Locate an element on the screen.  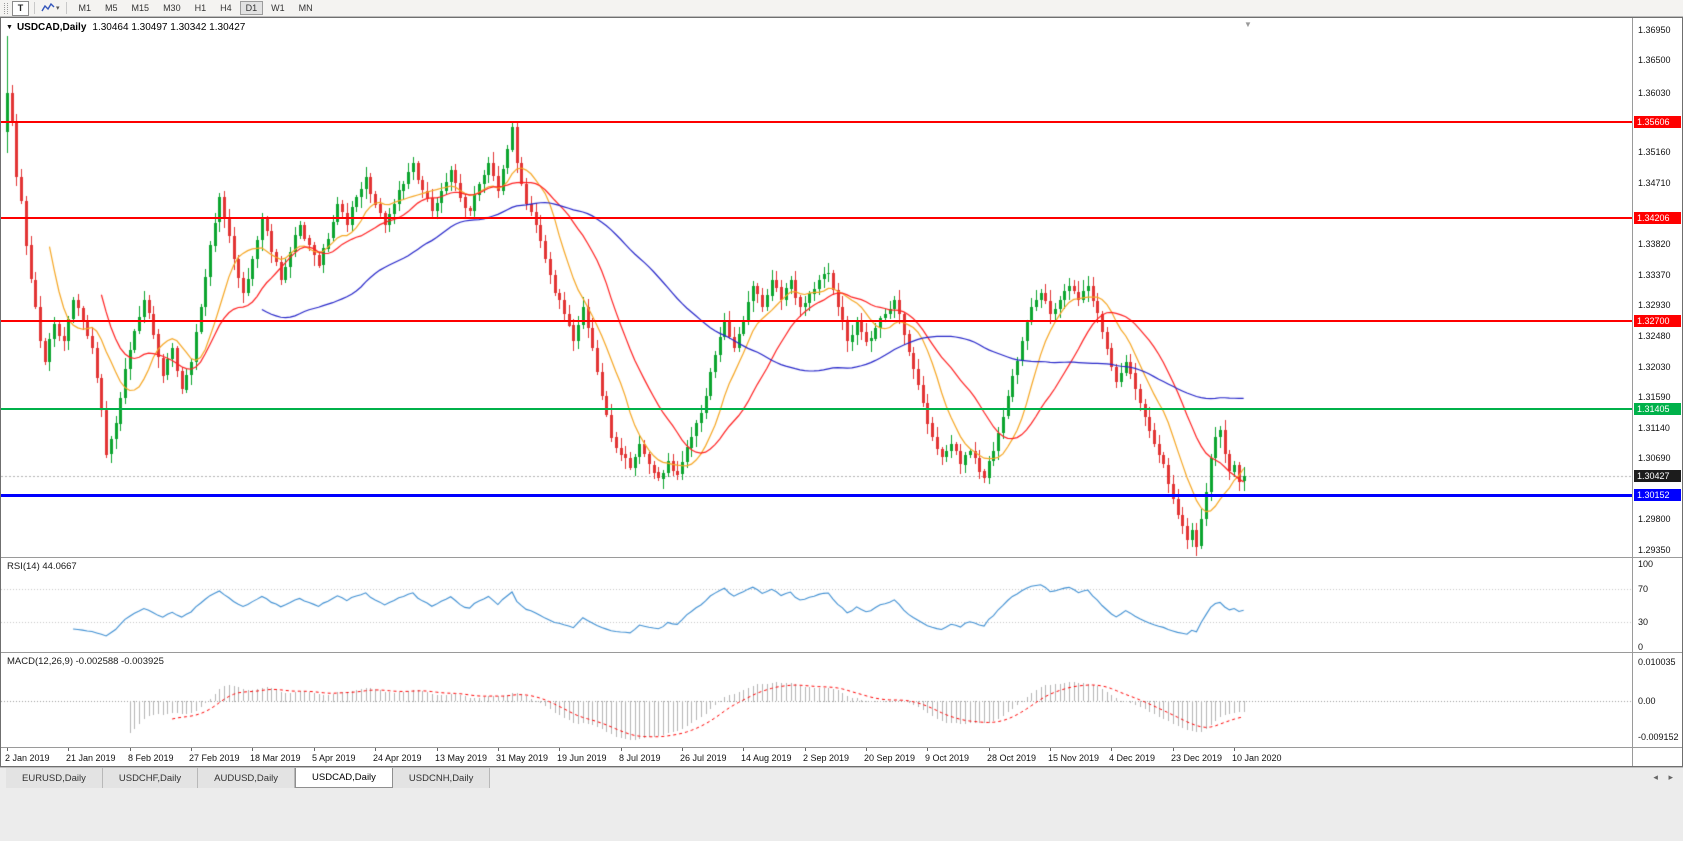
price-axis-tick: 1.36950 is located at coordinates (1654, 29).